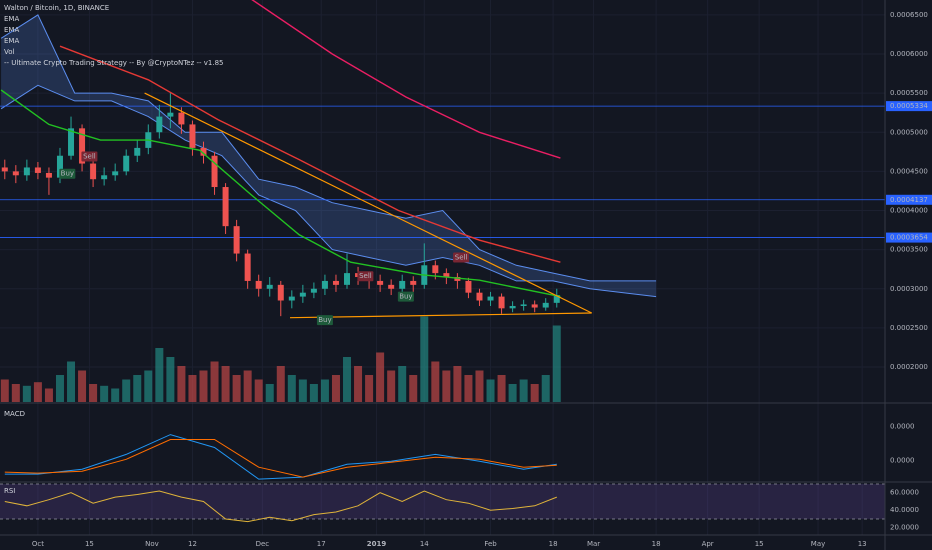  Describe the element at coordinates (192, 544) in the screenshot. I see `x-tick-label: 12` at that location.